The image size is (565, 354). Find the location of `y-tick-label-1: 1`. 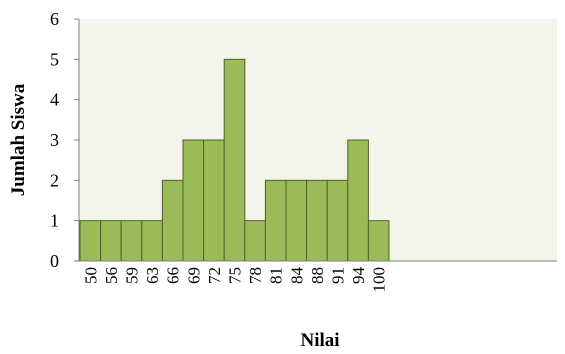

y-tick-label-1: 1 is located at coordinates (54, 221).